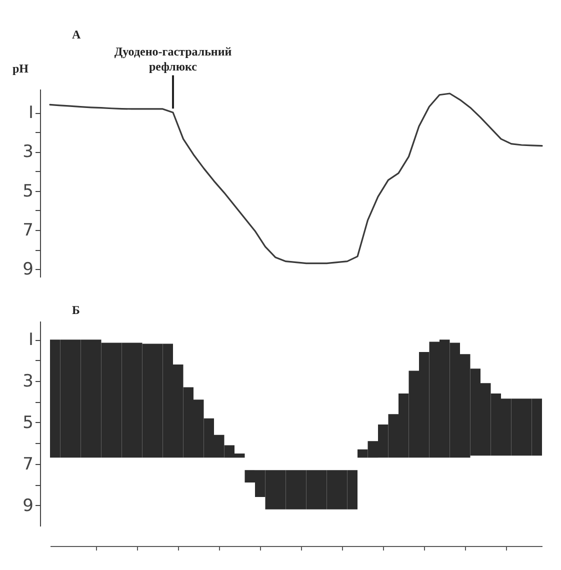 The width and height of the screenshot is (561, 570). What do you see at coordinates (76, 35) in the screenshot?
I see `chart-title: А` at bounding box center [76, 35].